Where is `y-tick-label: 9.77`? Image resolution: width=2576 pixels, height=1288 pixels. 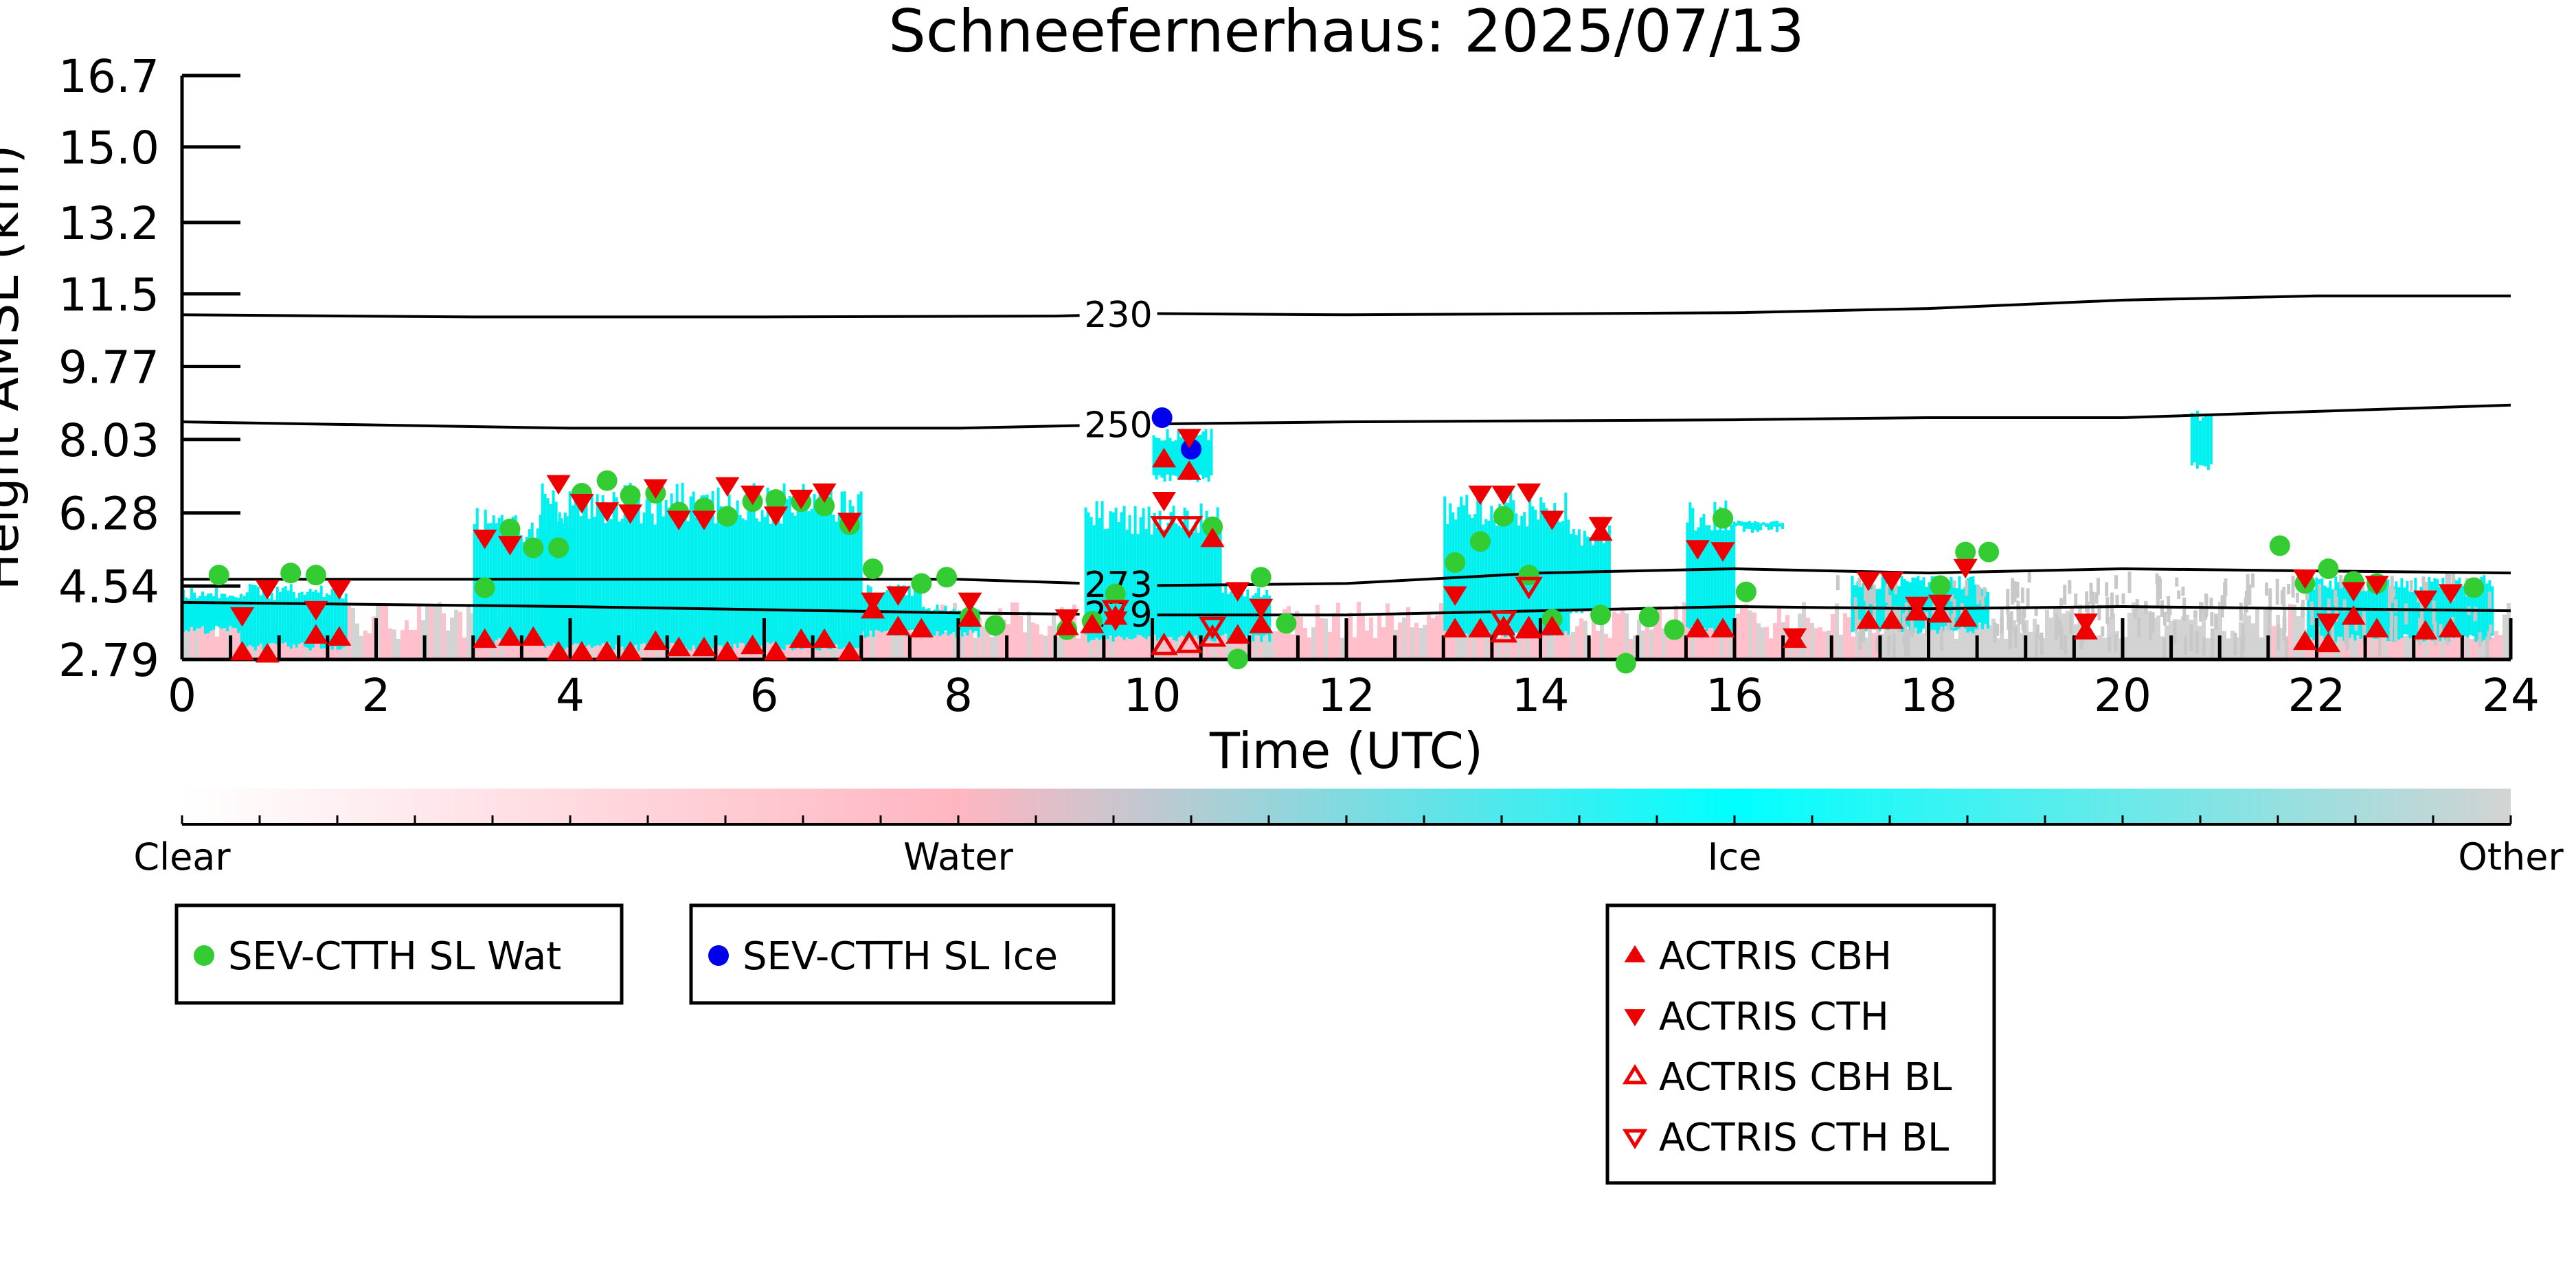 y-tick-label: 9.77 is located at coordinates (108, 367).